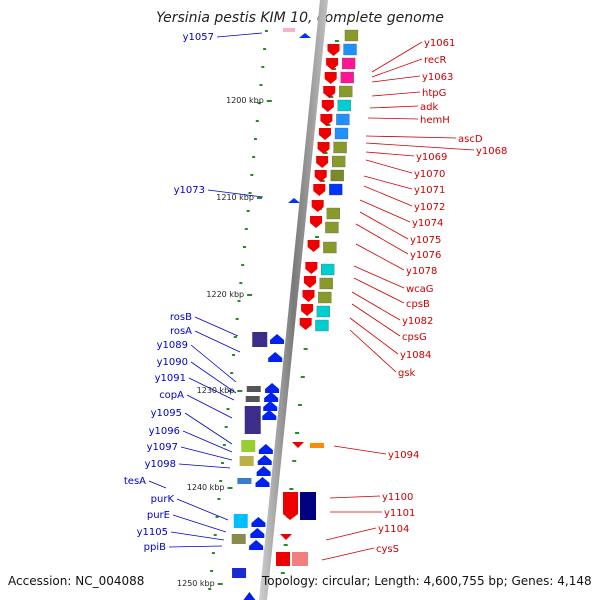  Describe the element at coordinates (300, 18) in the screenshot. I see `page-title: Yersinia pestis KIM 10, complete genome` at that location.